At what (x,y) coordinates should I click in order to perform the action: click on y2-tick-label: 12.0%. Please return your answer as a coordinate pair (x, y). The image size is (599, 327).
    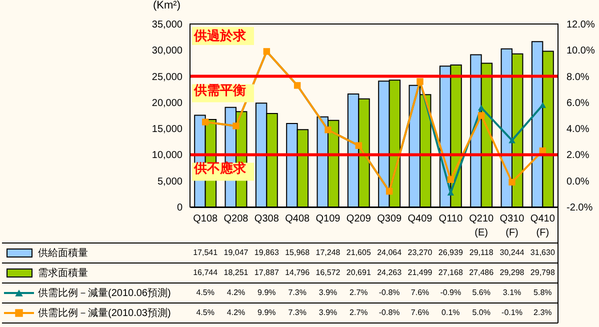
    Looking at the image, I should click on (580, 25).